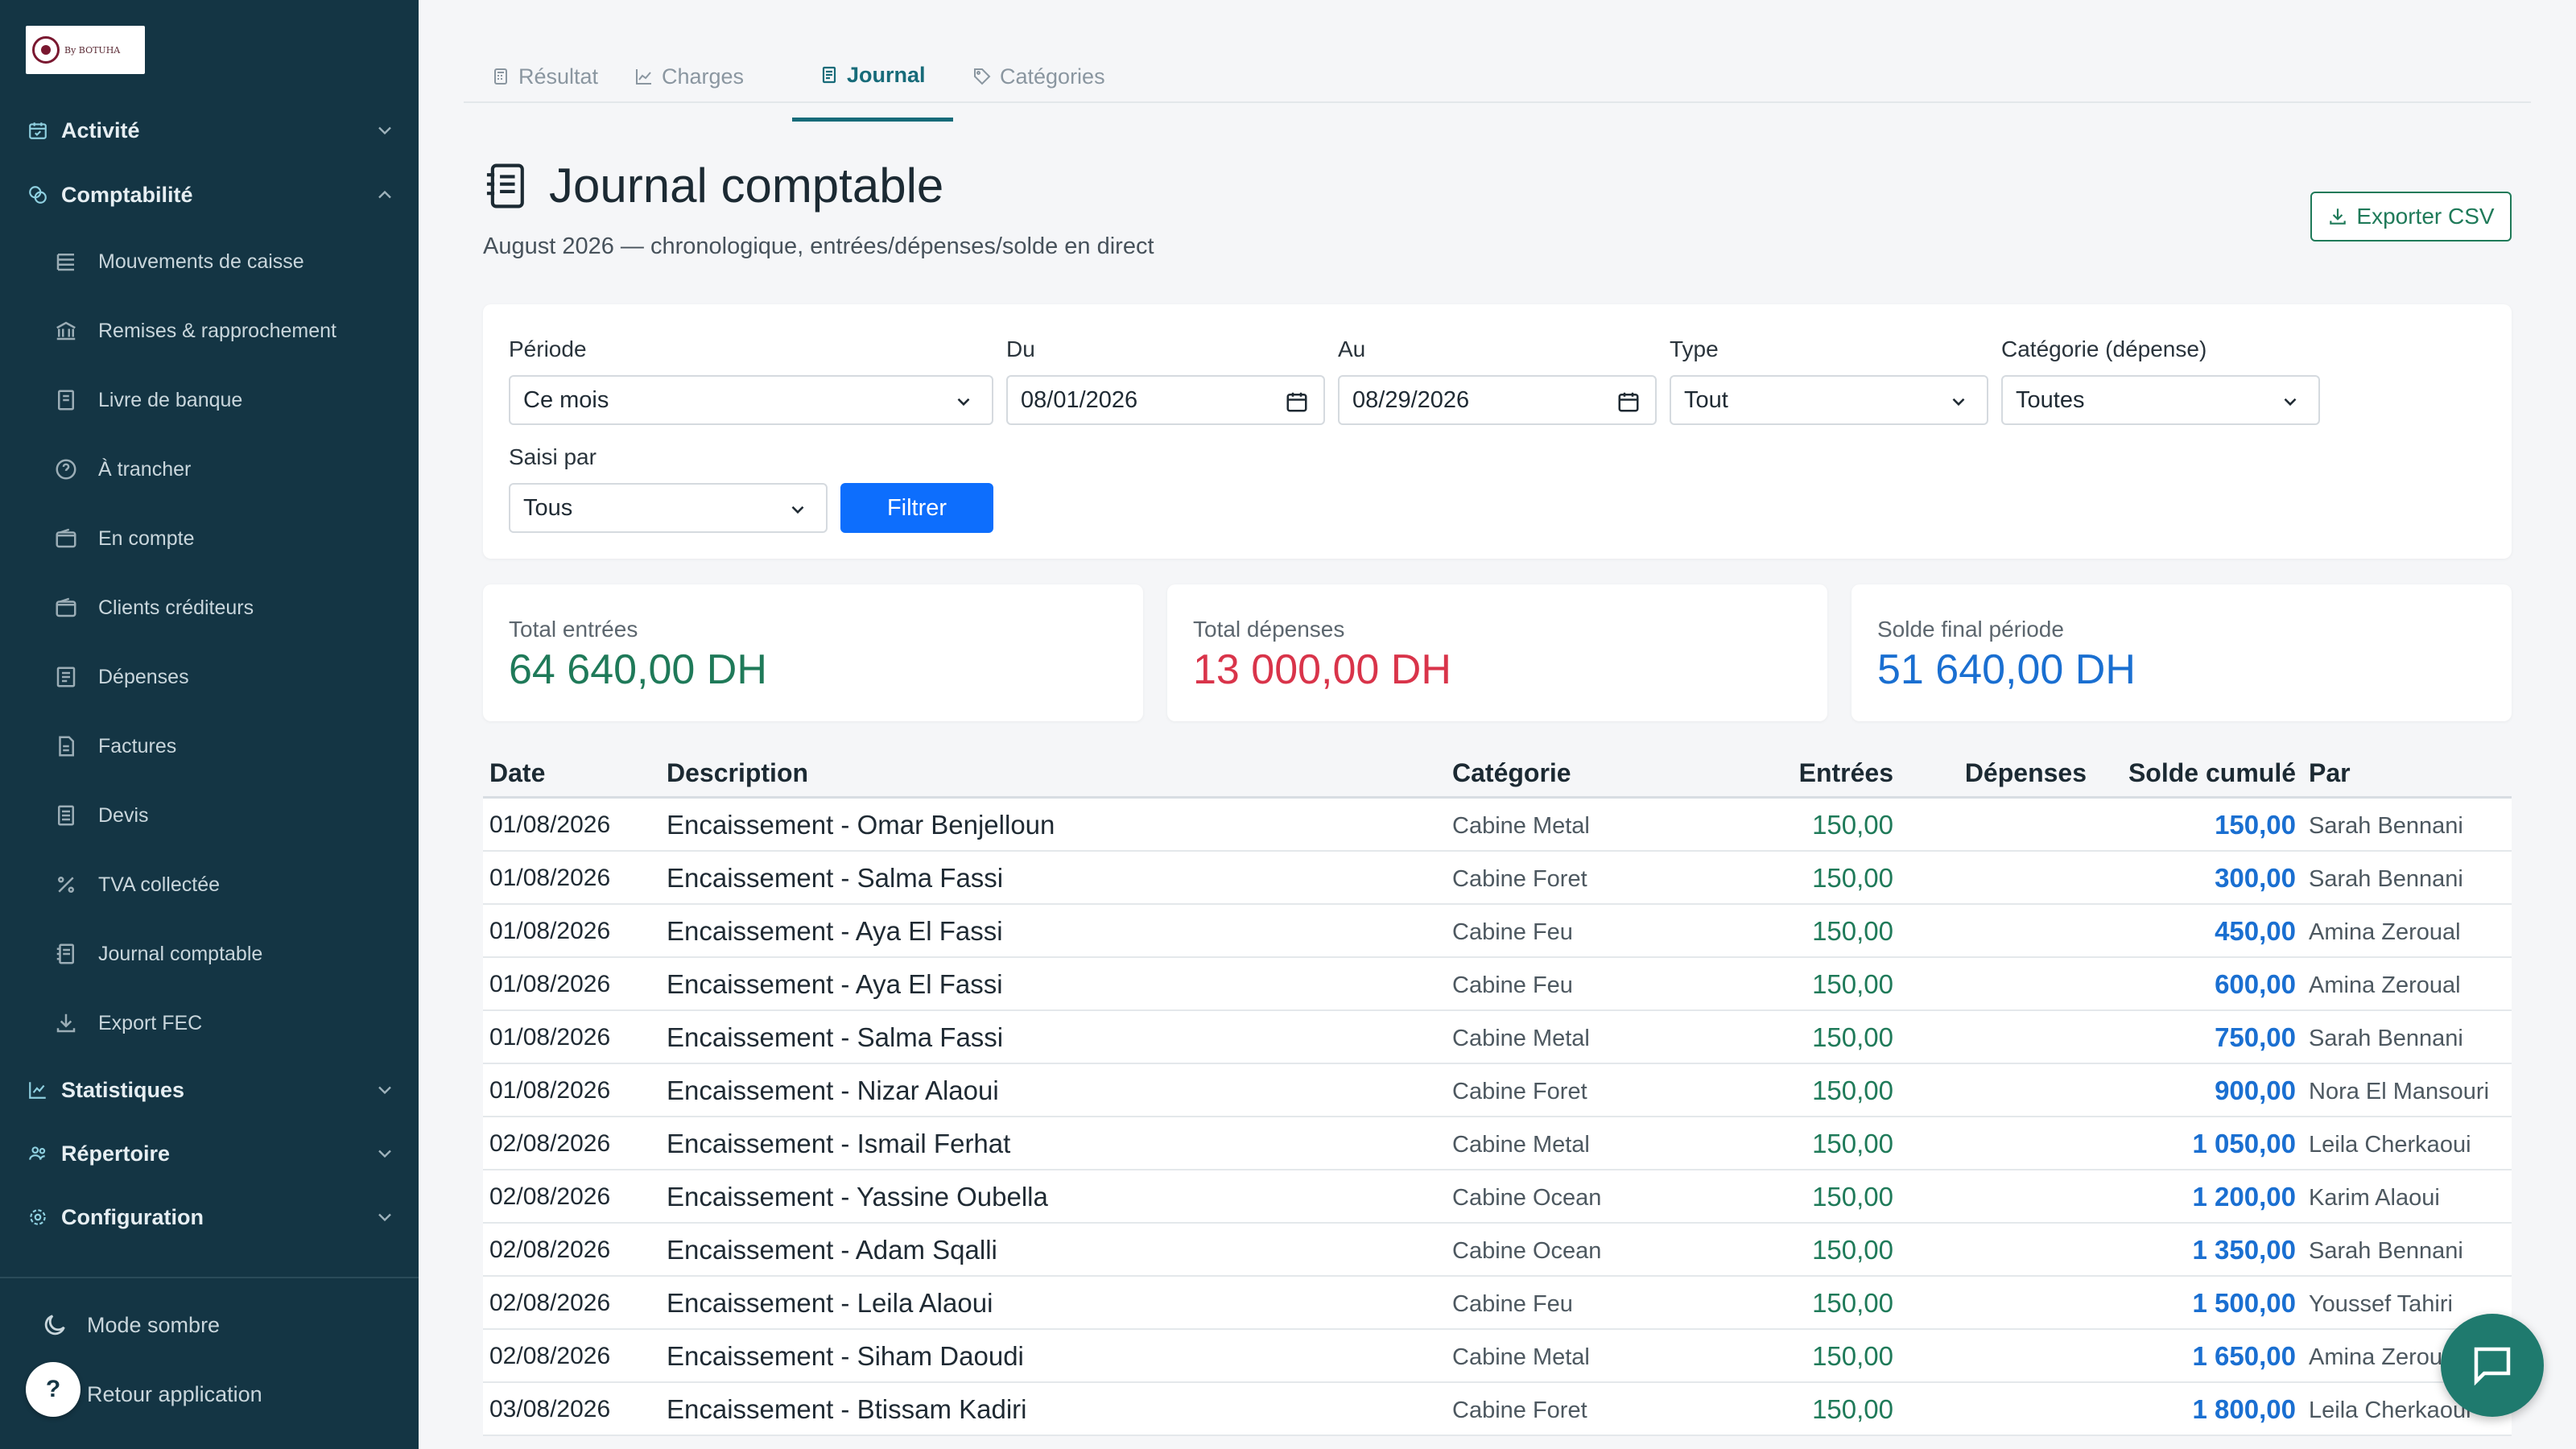 This screenshot has width=2576, height=1449. I want to click on nav-section-comptabilite: Comptabilité, so click(211, 194).